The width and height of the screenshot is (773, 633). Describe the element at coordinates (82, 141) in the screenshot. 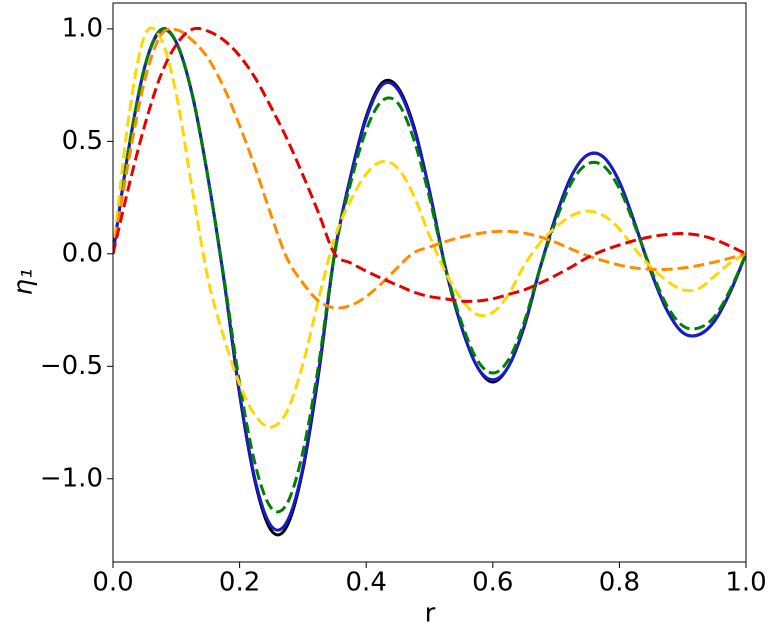

I see `y-tick-label: 0.5` at that location.